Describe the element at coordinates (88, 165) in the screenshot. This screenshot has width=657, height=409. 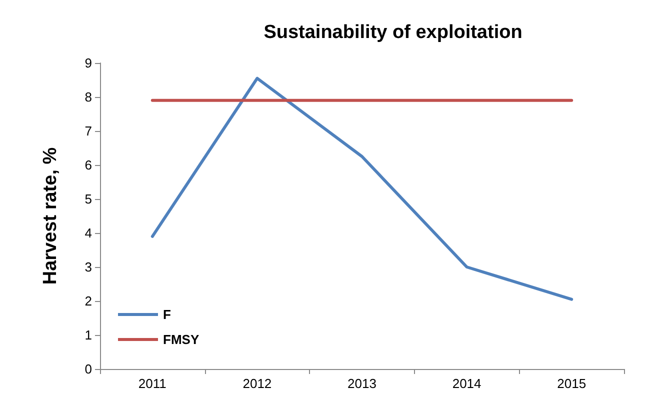
I see `y-tick-label: 6` at that location.